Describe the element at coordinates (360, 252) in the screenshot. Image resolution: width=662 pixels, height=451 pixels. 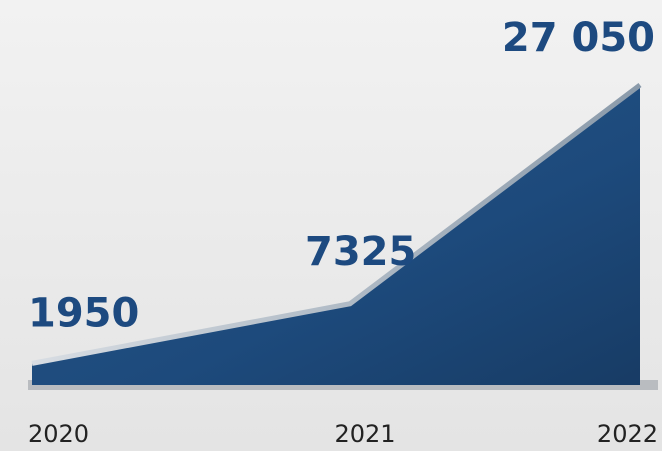
I see `value-label: 7325` at that location.